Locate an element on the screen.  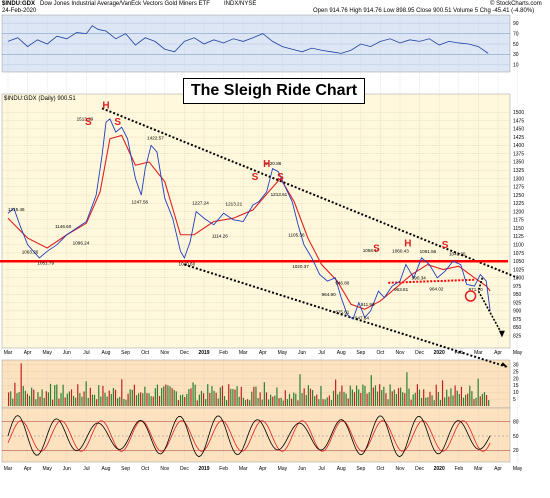
main-title: The Sleigh Ride Chart is located at coordinates (274, 91).